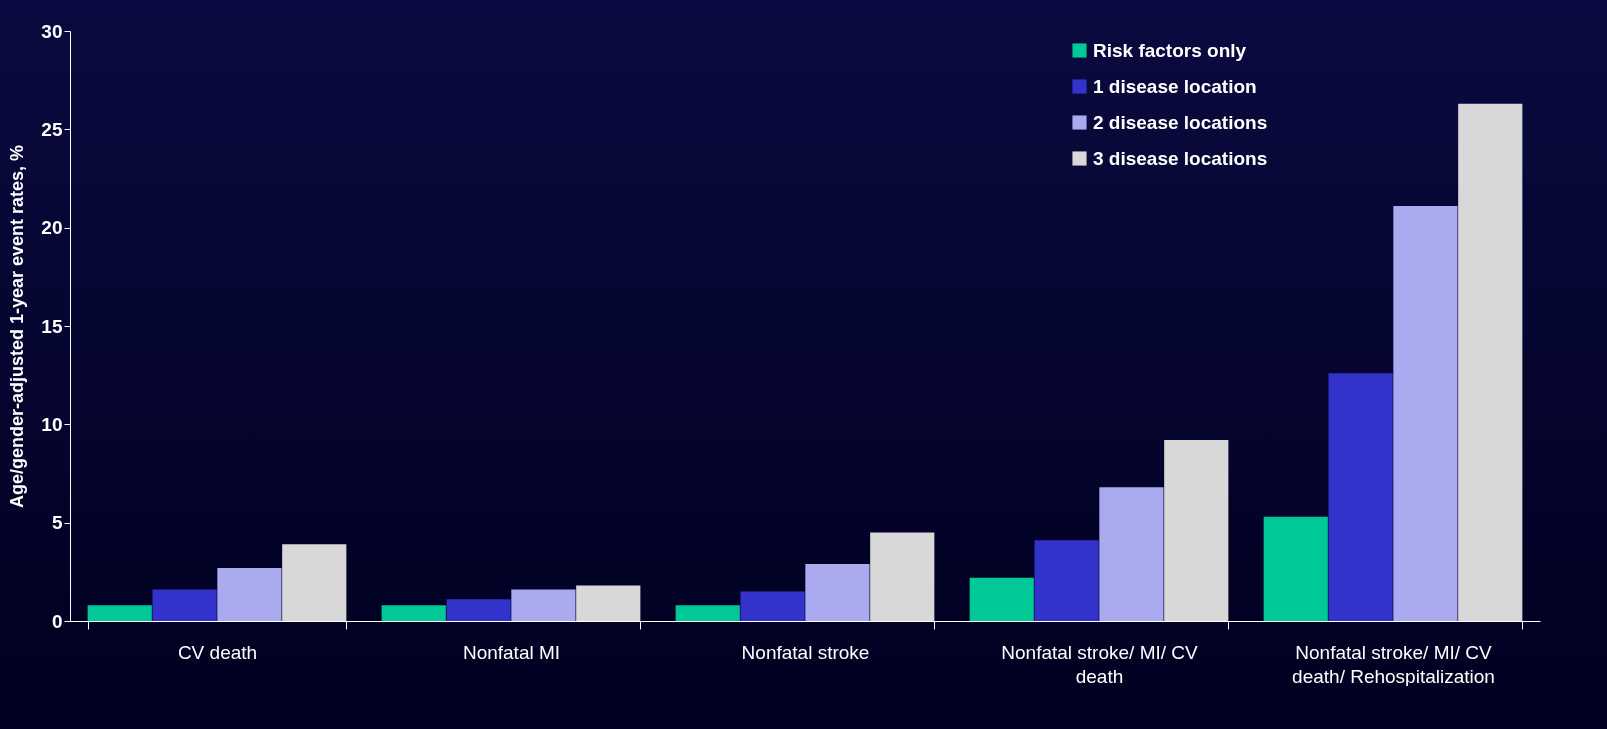 The width and height of the screenshot is (1607, 729). I want to click on x-tick-label: CV death, so click(217, 652).